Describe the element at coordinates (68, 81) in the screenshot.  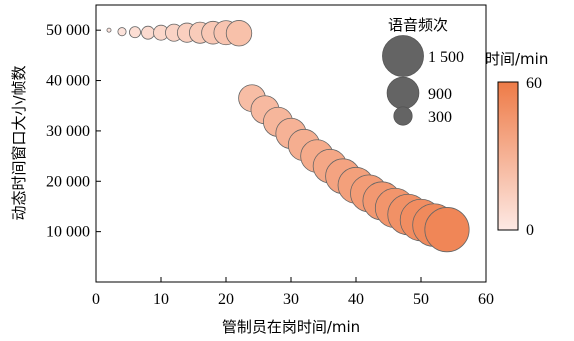
I see `y-tick-label: 40 000` at that location.